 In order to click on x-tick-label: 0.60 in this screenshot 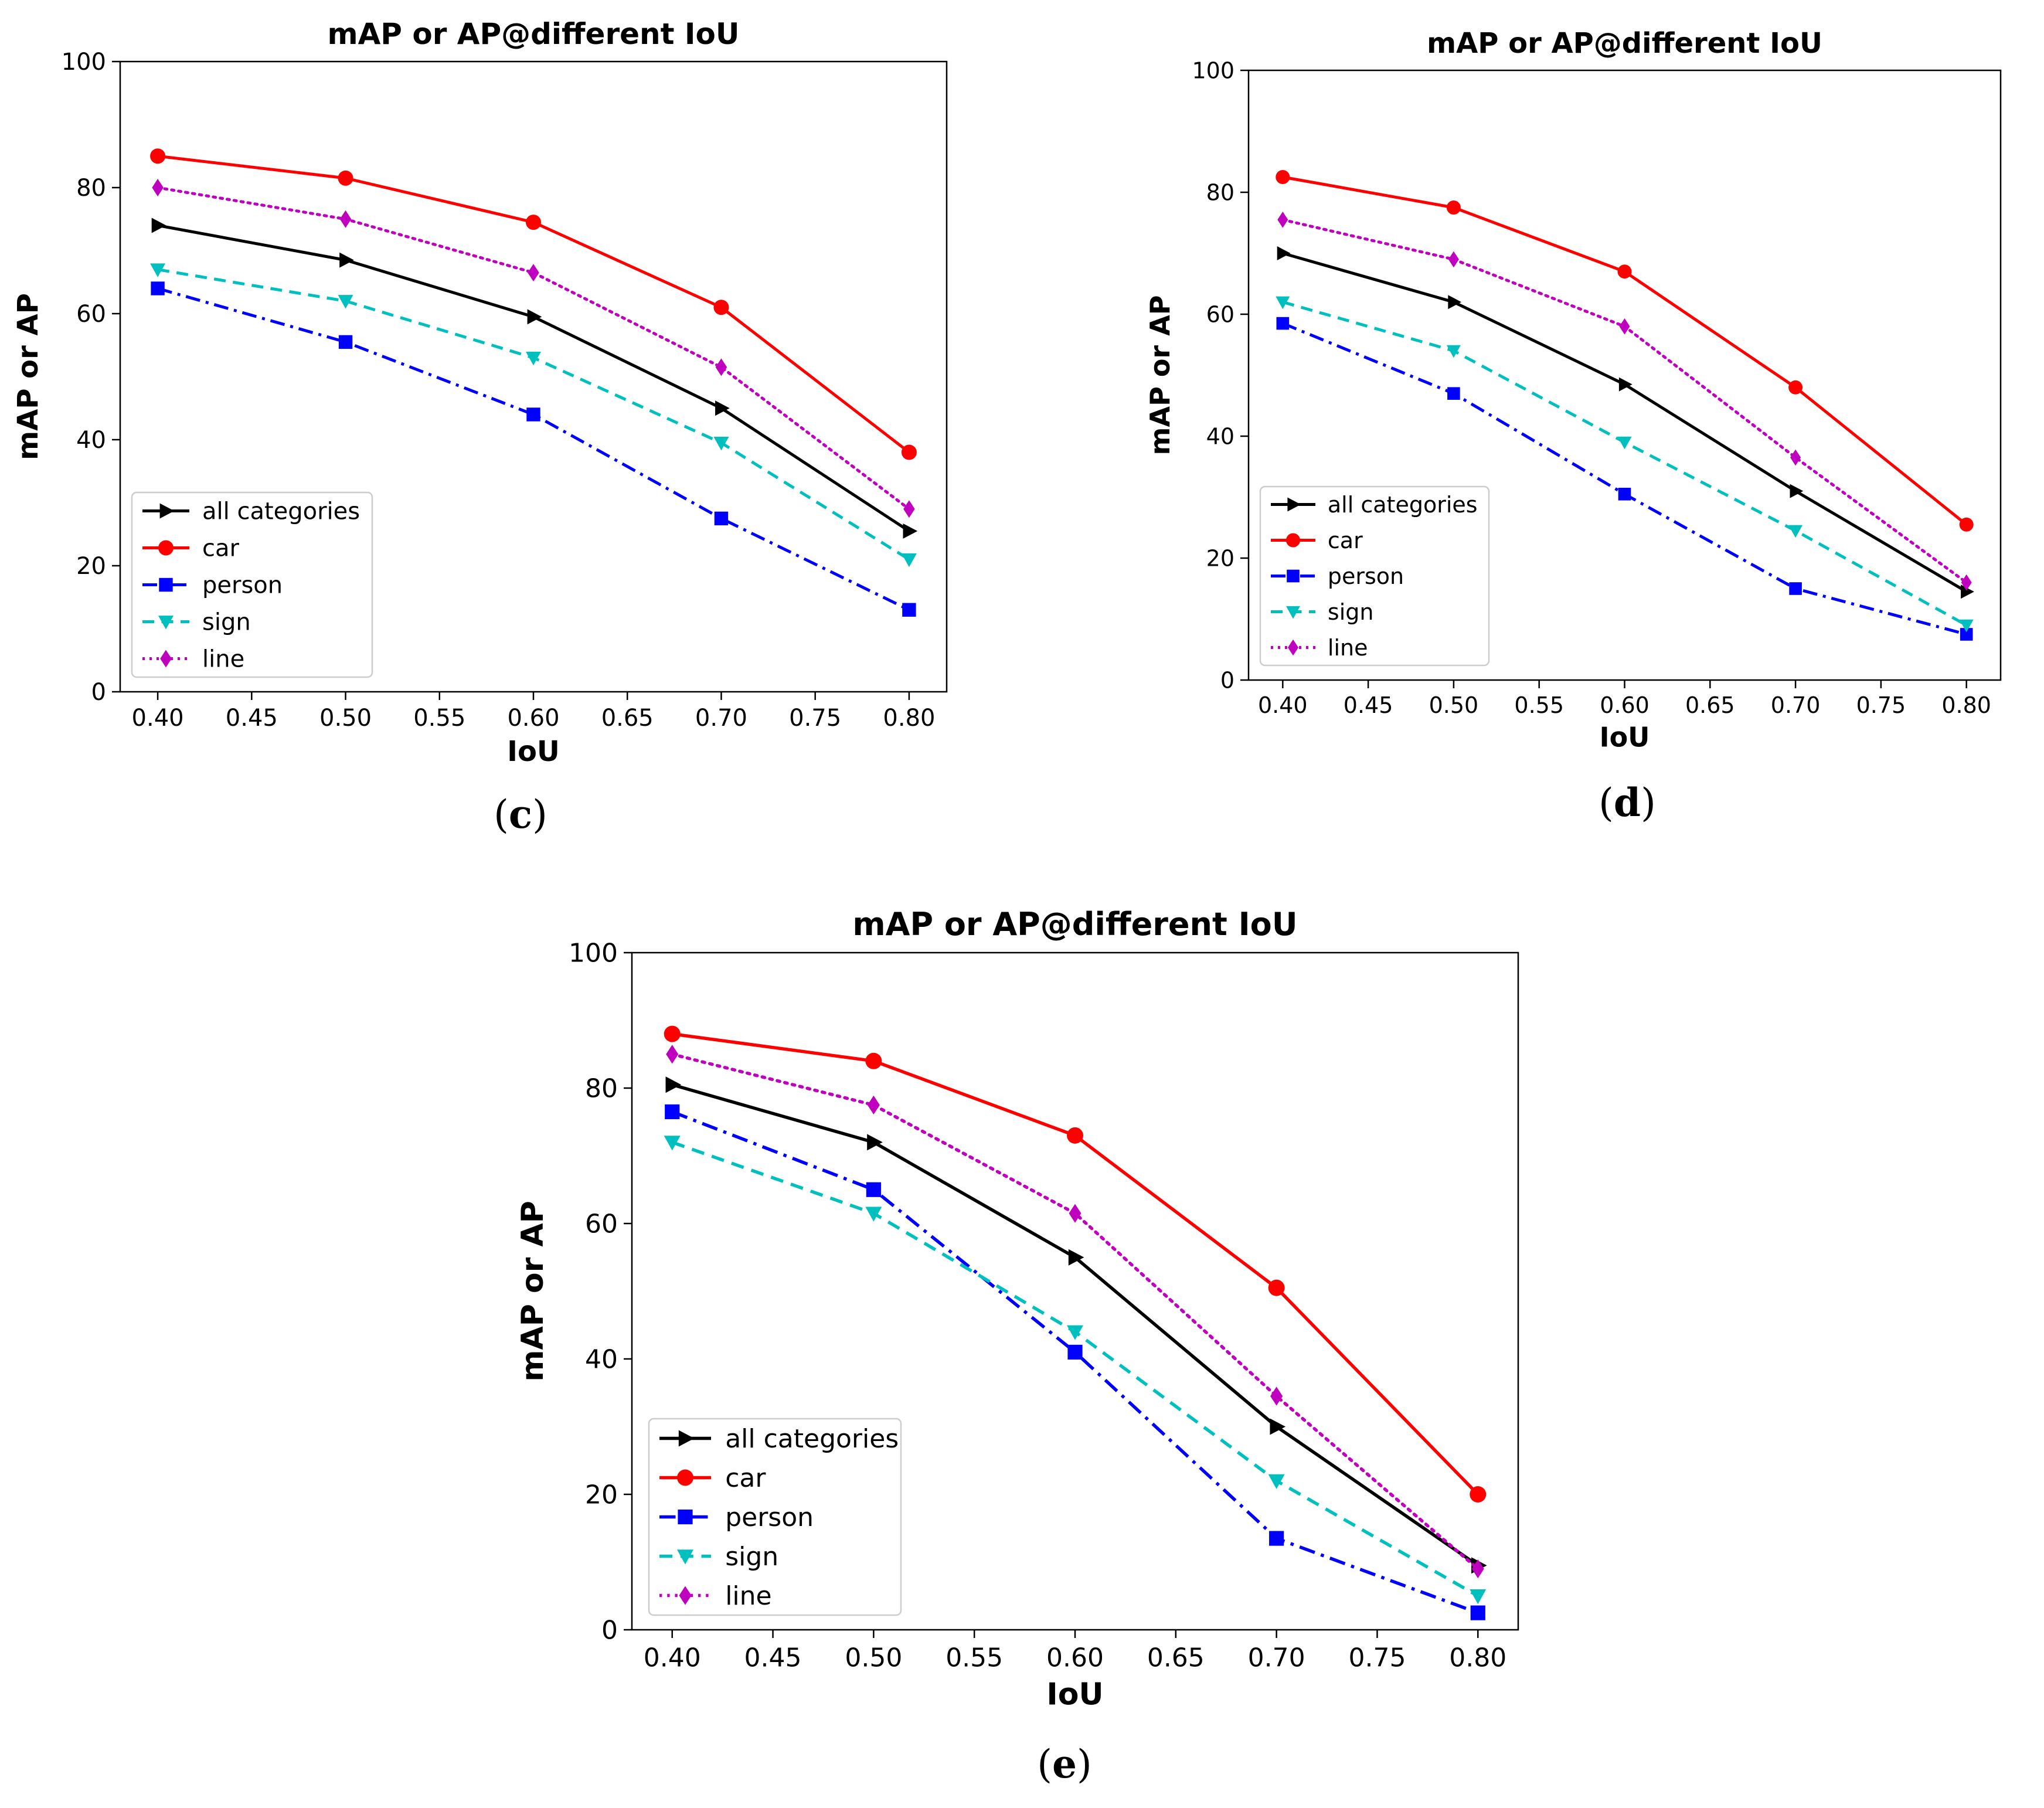, I will do `click(1075, 1658)`.